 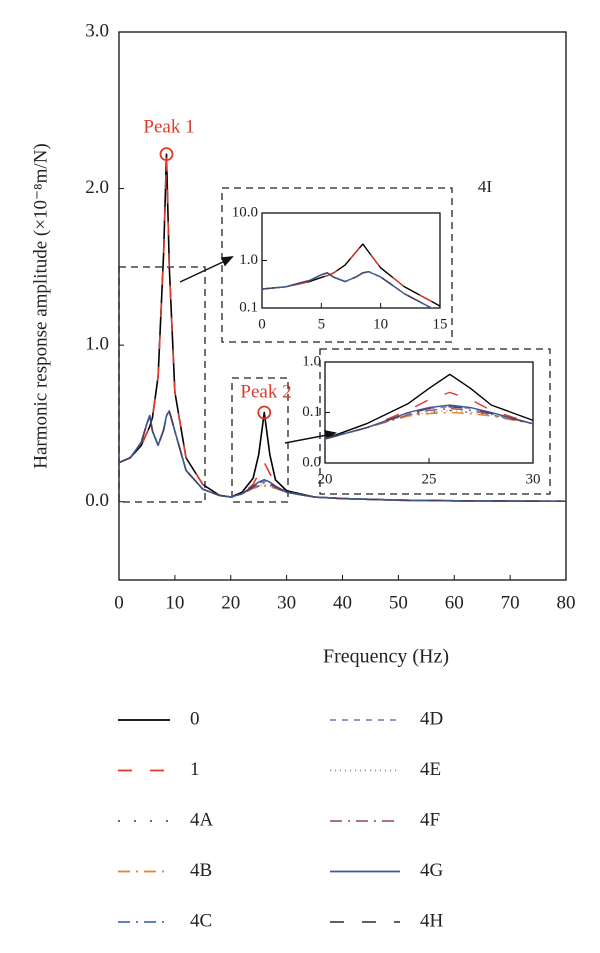 What do you see at coordinates (510, 602) in the screenshot?
I see `x-tick-label: 70` at bounding box center [510, 602].